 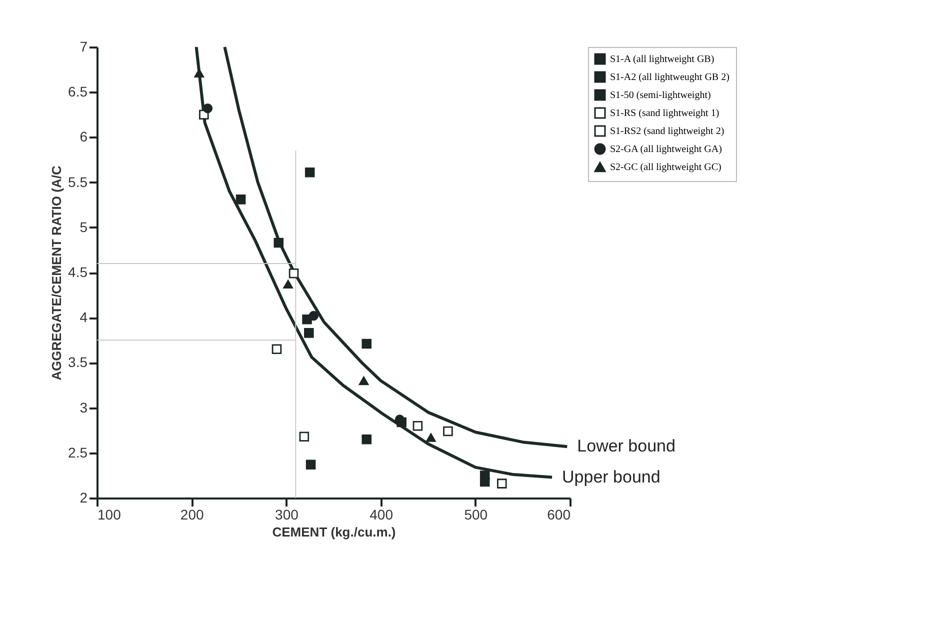 What do you see at coordinates (84, 226) in the screenshot?
I see `y-tick-label: 5` at bounding box center [84, 226].